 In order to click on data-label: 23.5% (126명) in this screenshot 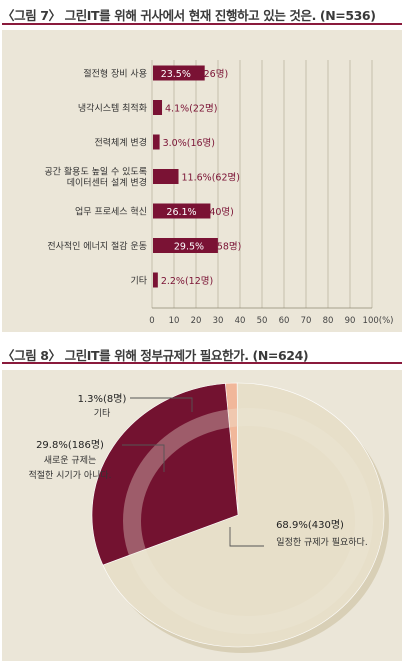, I will do `click(194, 74)`.